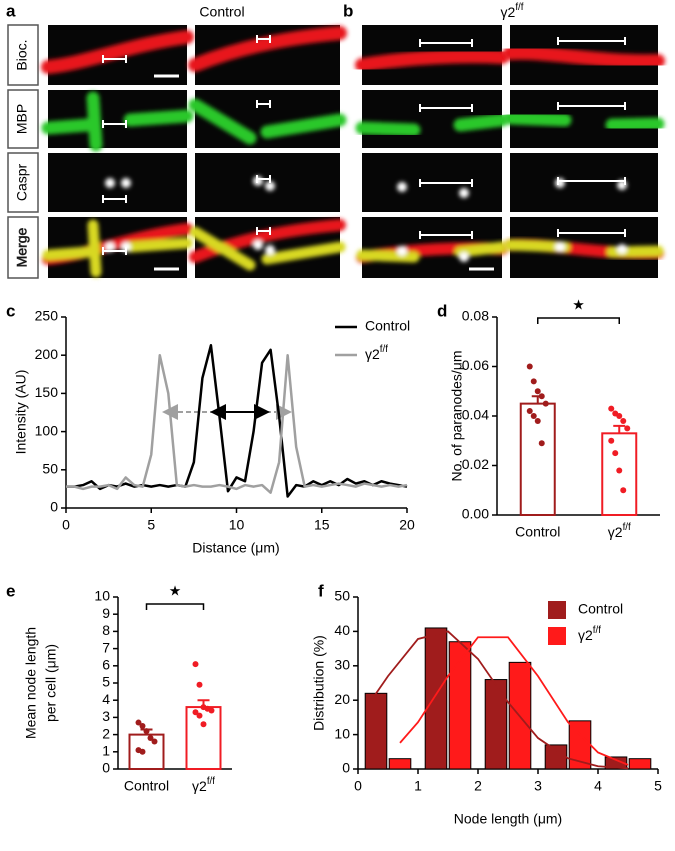  Describe the element at coordinates (519, 7) in the screenshot. I see `panel-title-sup: f/f` at that location.